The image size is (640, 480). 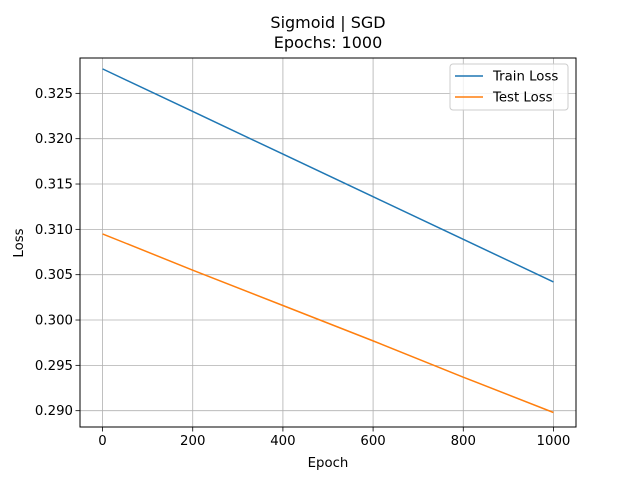 I want to click on y-tick-label: 0.295, so click(x=54, y=366).